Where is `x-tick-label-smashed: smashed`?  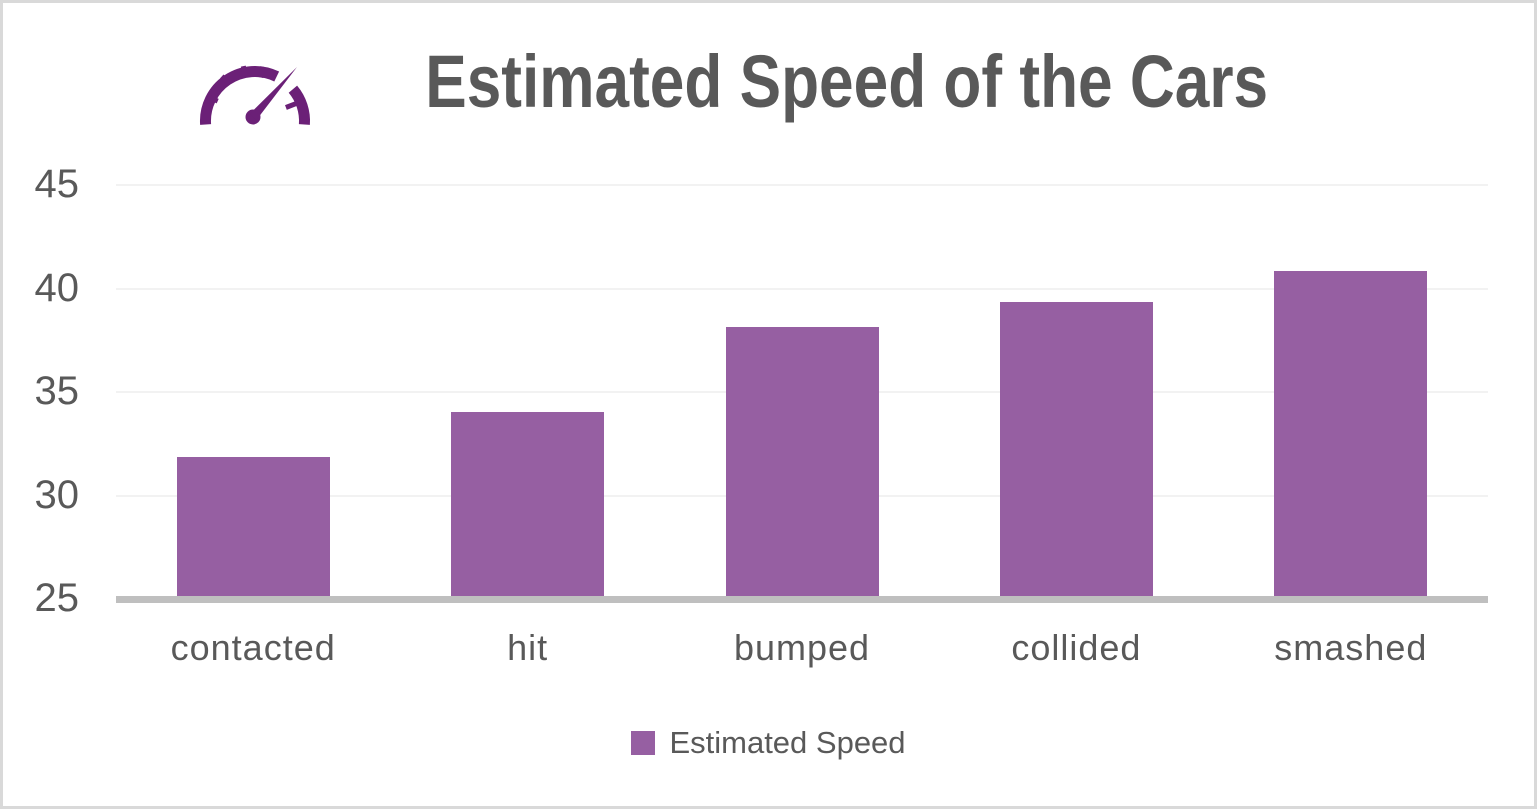
x-tick-label-smashed: smashed is located at coordinates (1351, 647).